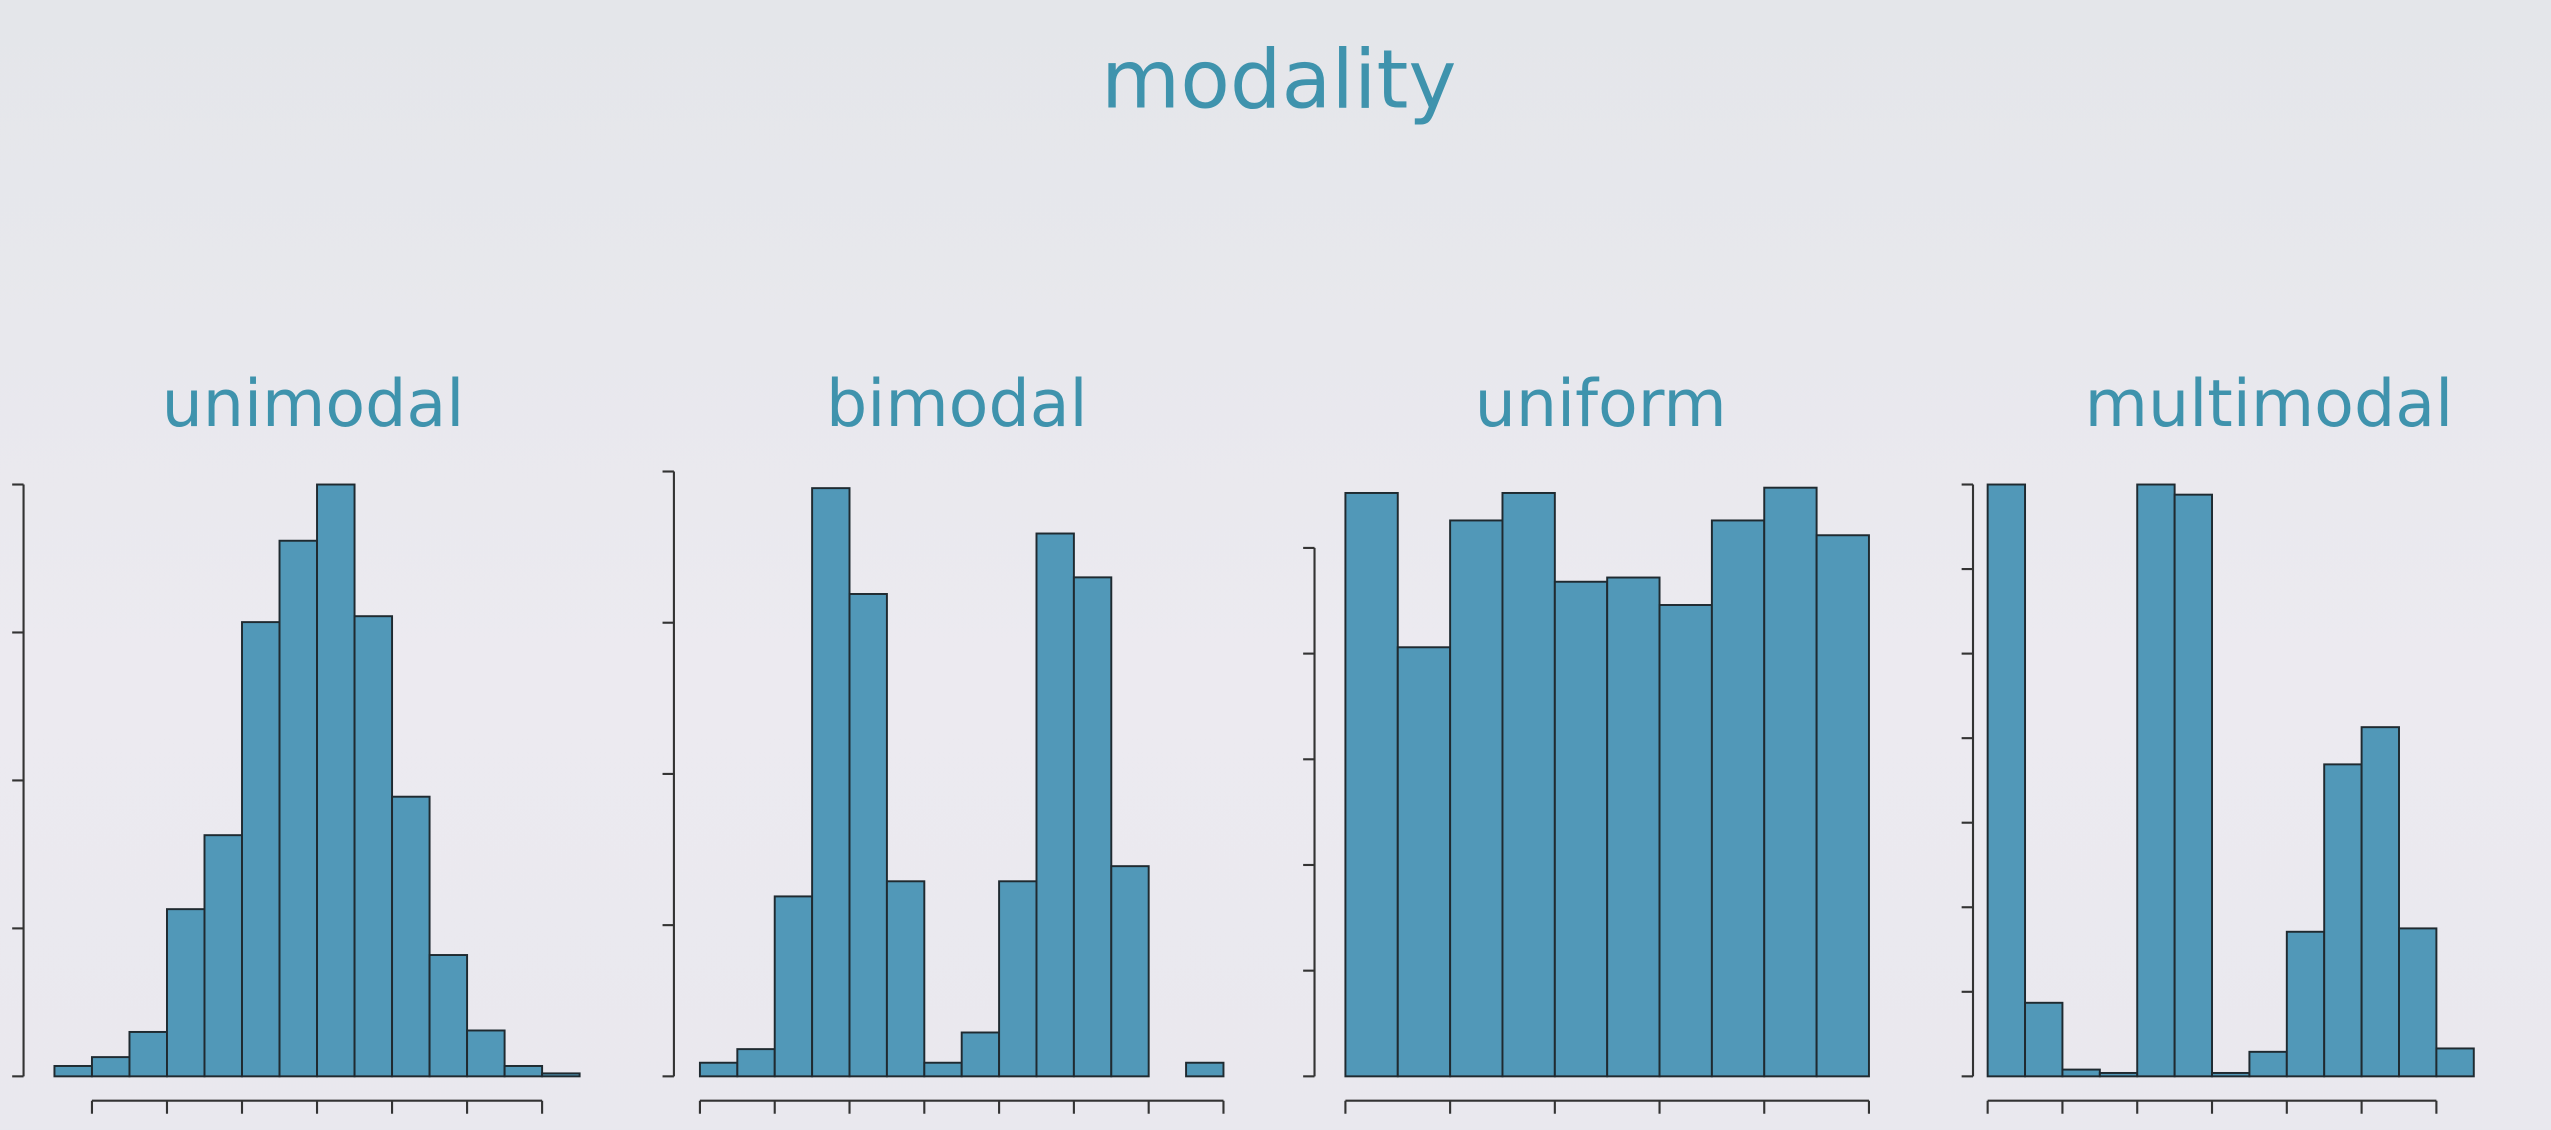  I want to click on chart-title: bimodal, so click(957, 404).